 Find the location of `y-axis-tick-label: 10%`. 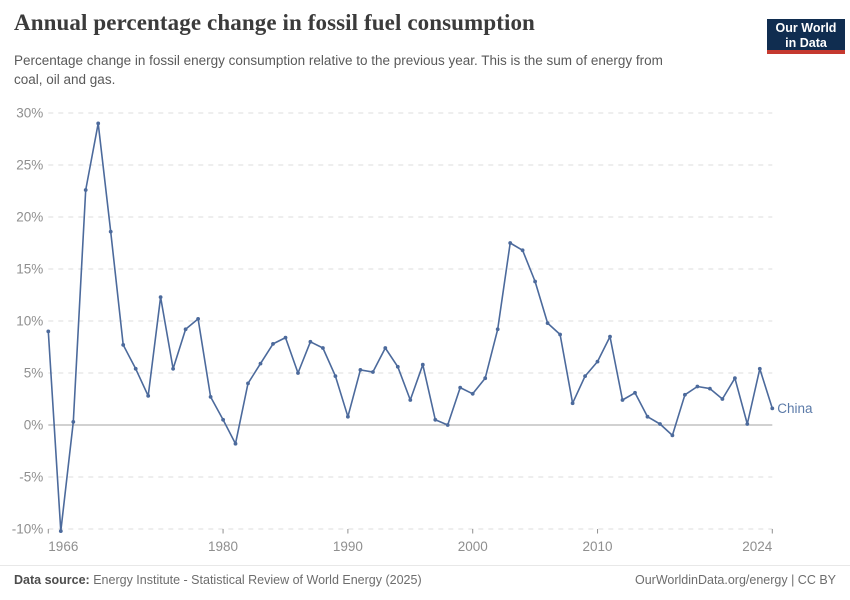

y-axis-tick-label: 10% is located at coordinates (29, 321).